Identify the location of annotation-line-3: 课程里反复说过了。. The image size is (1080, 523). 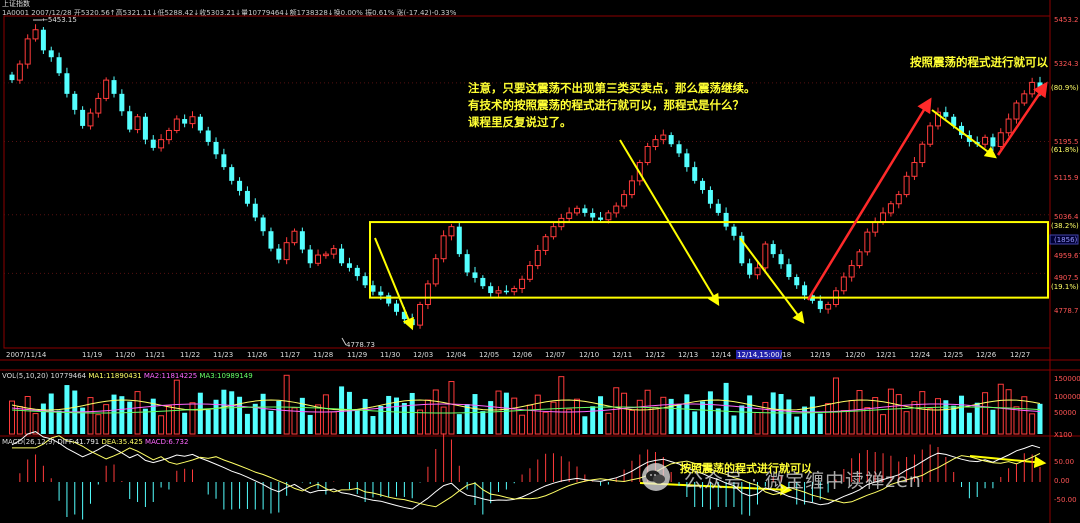
(520, 122).